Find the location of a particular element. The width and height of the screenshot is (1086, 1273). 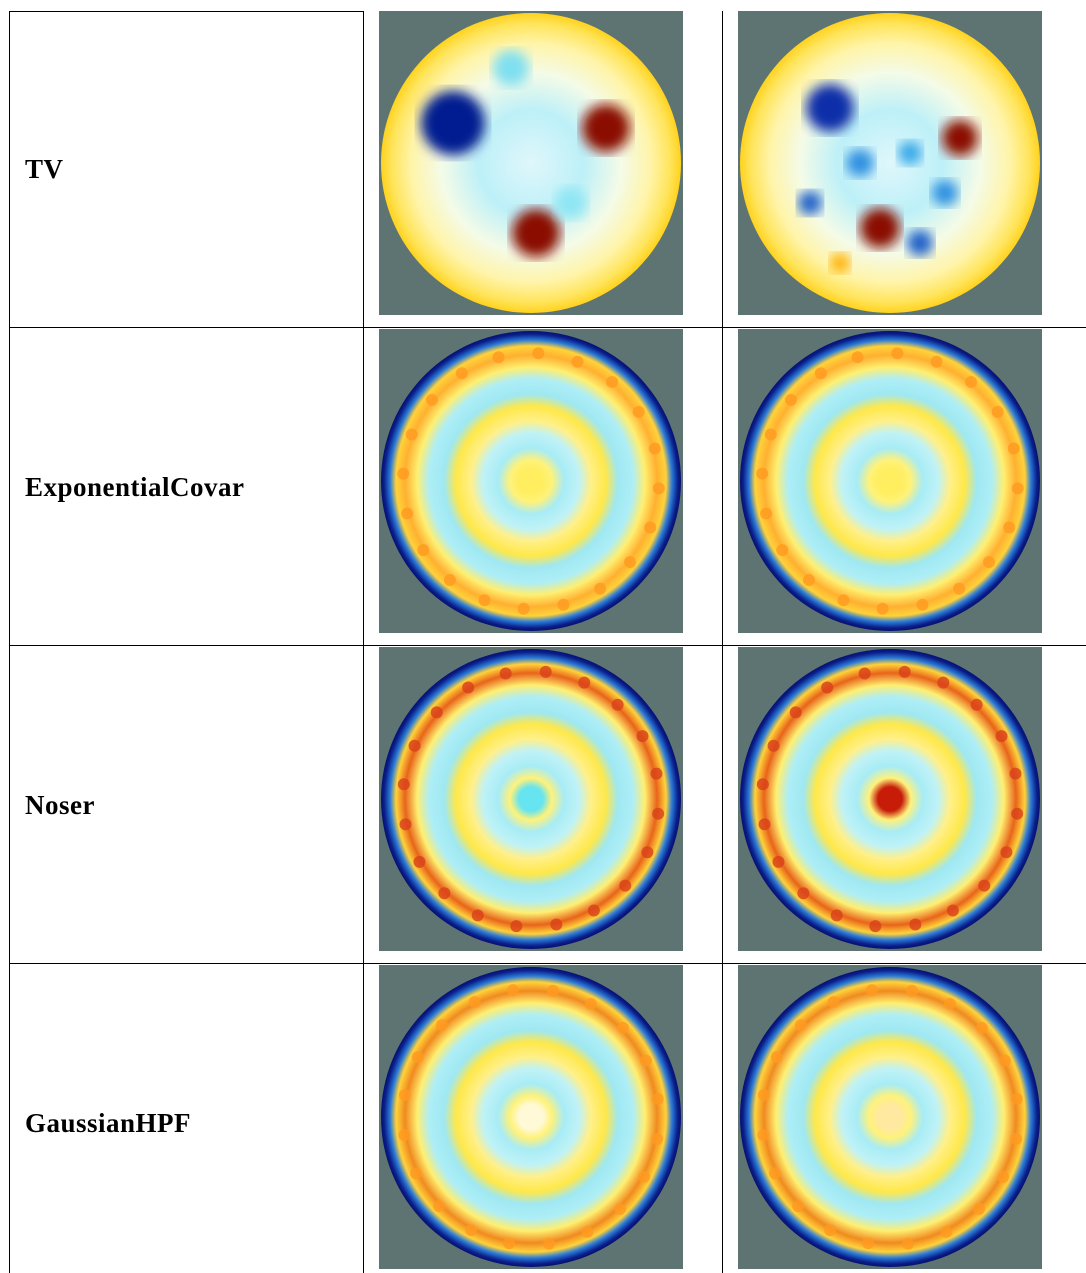

row-label: ExponentialCovar is located at coordinates (135, 487).